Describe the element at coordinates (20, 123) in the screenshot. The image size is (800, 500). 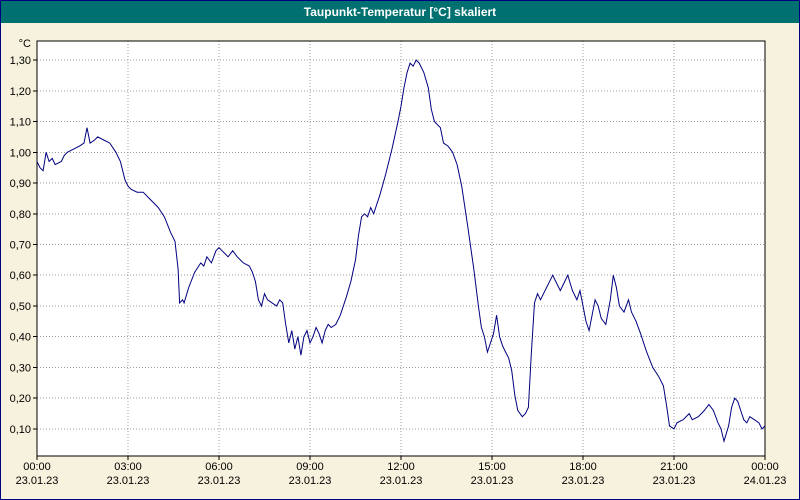
I see `y-axis-label: 1,10` at that location.